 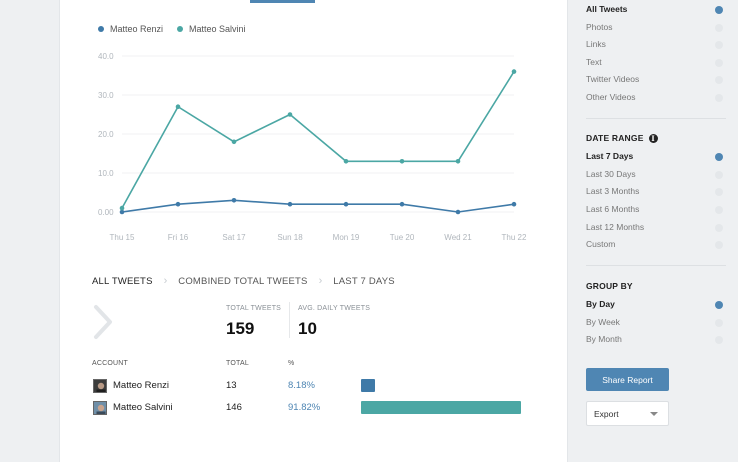 What do you see at coordinates (656, 157) in the screenshot?
I see `date-range-last-7-days: Last 7 Days` at bounding box center [656, 157].